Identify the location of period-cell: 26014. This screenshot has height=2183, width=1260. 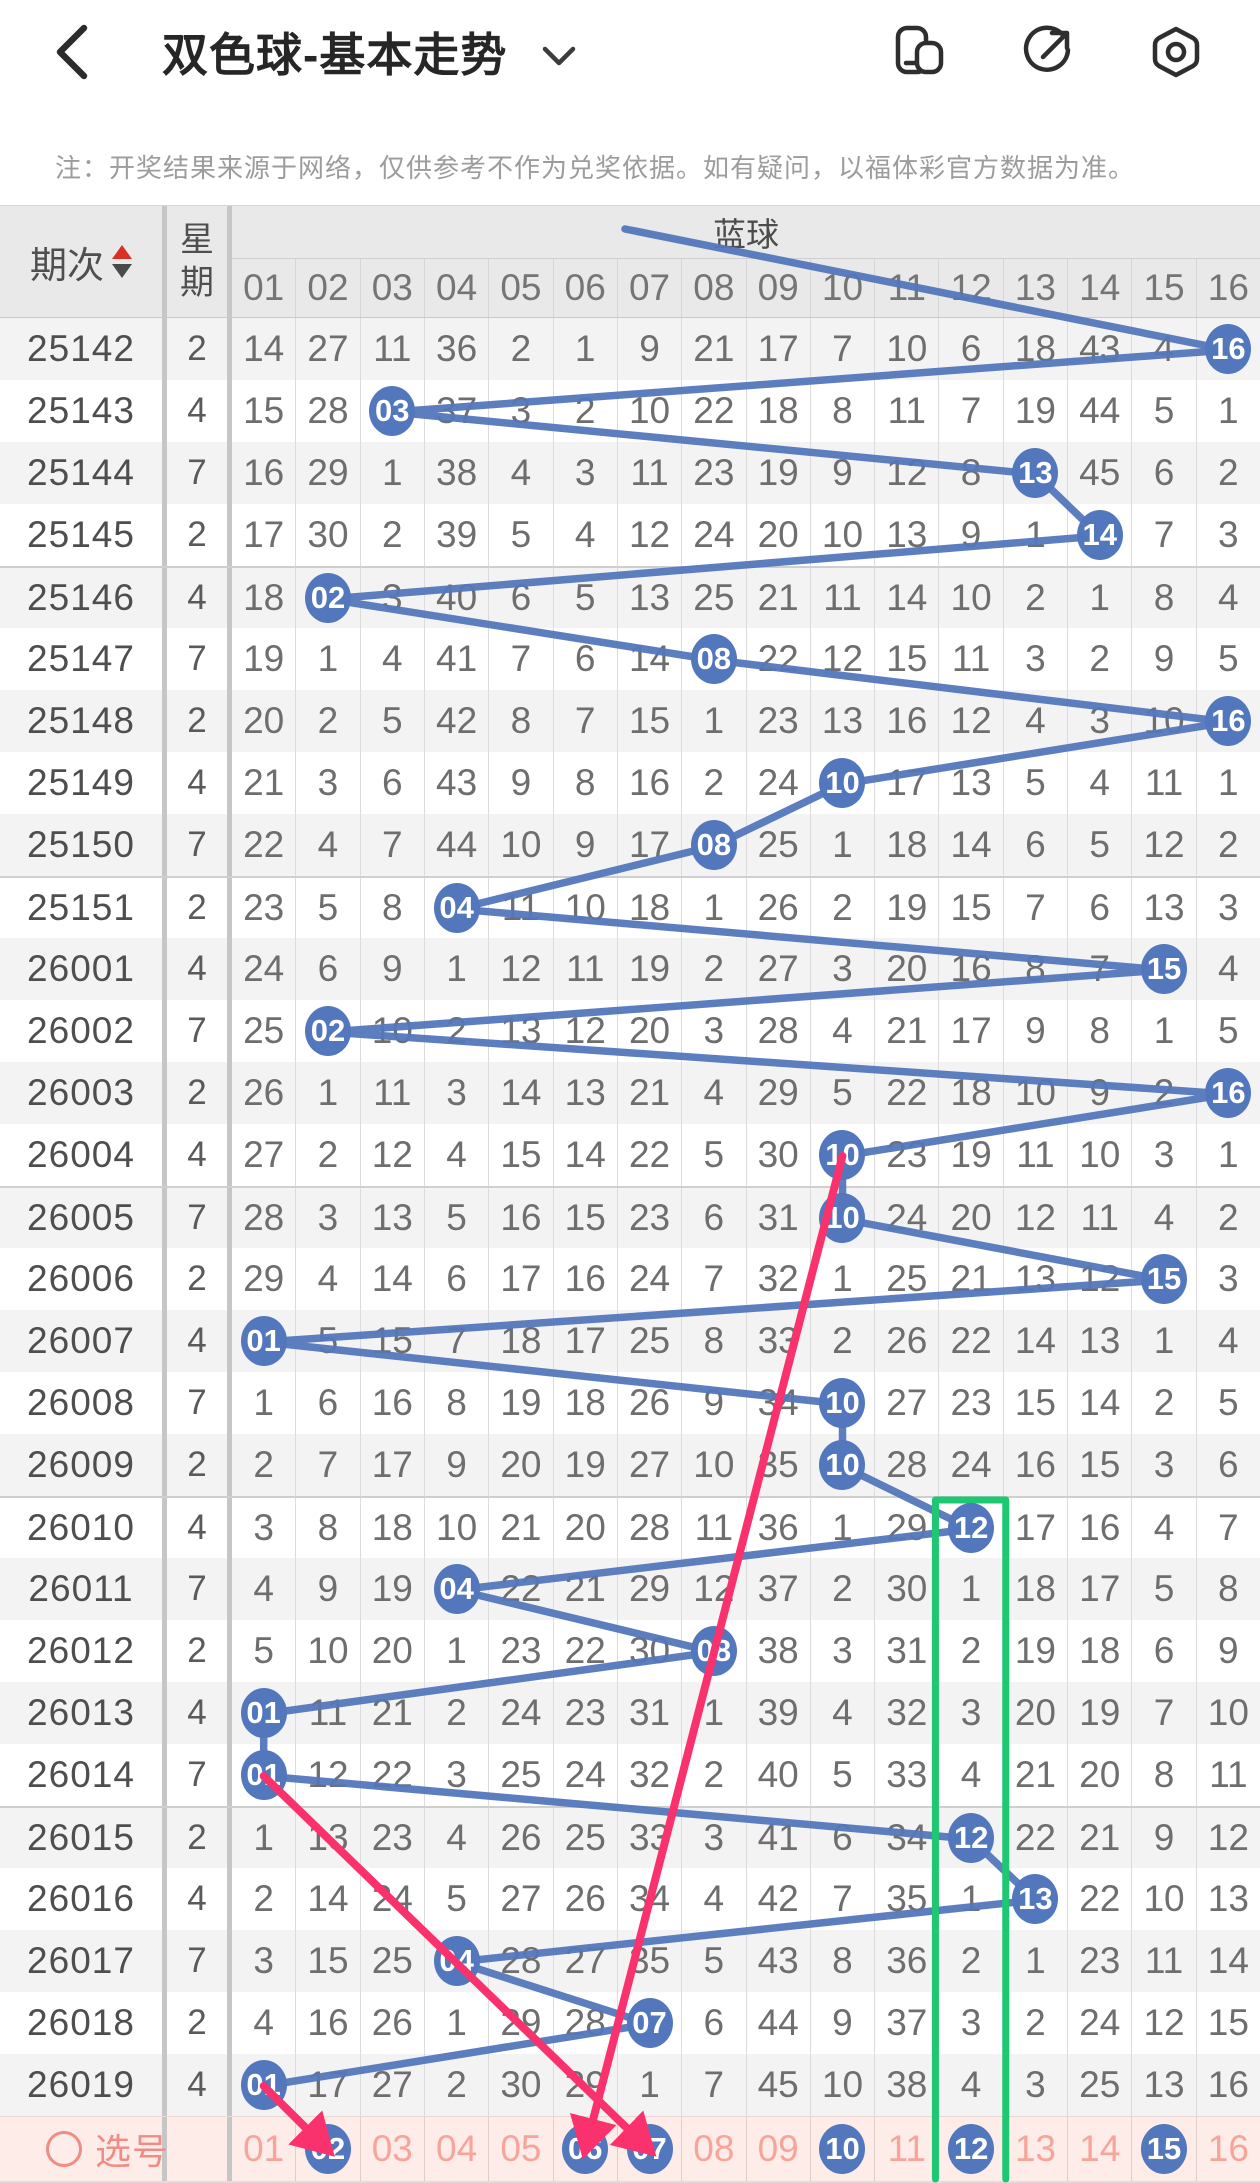
(83, 1775).